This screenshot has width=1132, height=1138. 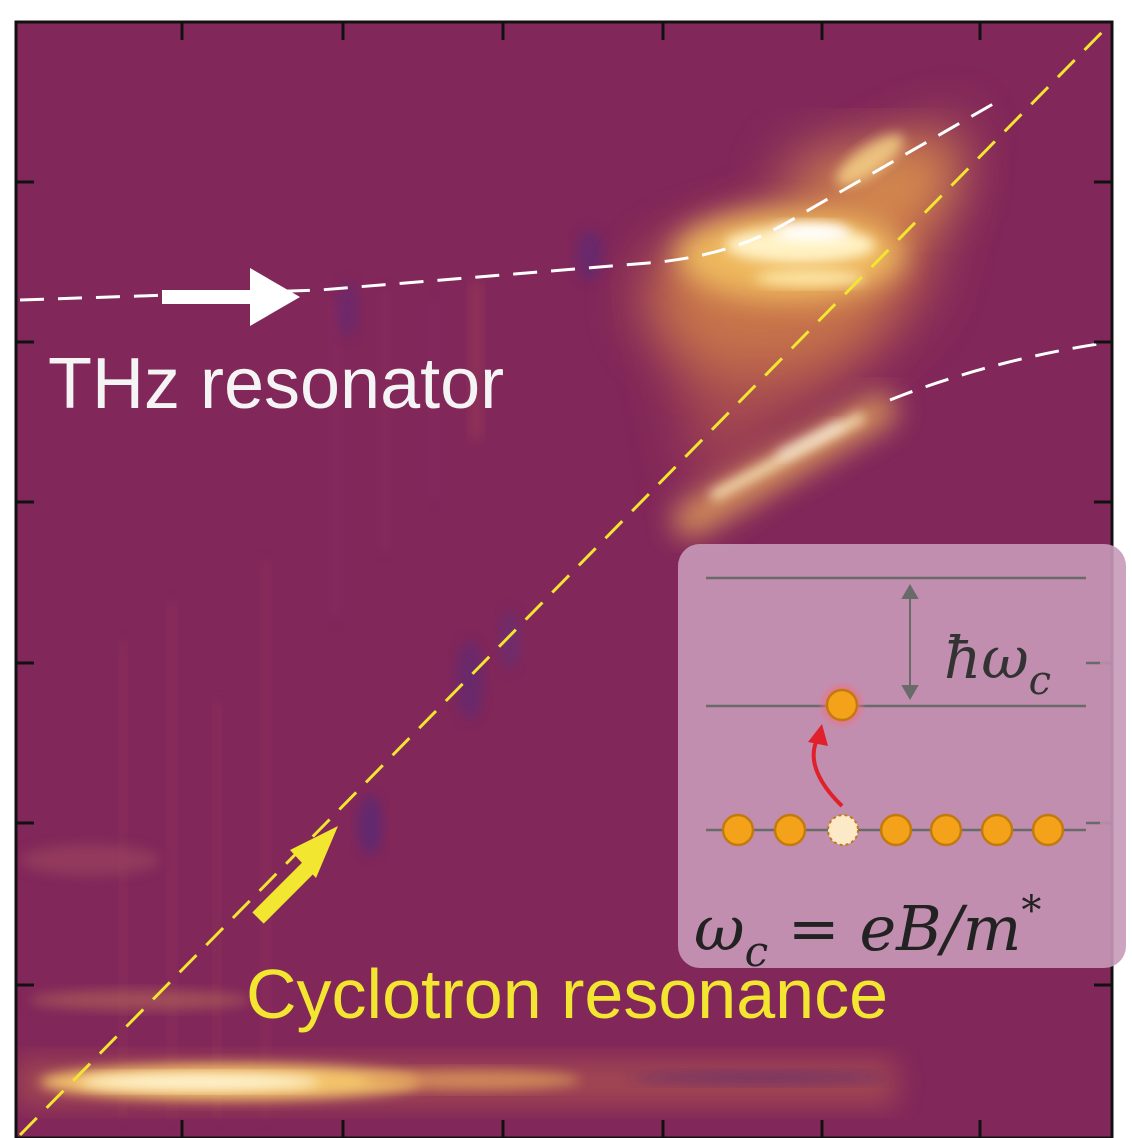 I want to click on y-ticks-left, so click(x=25, y=583).